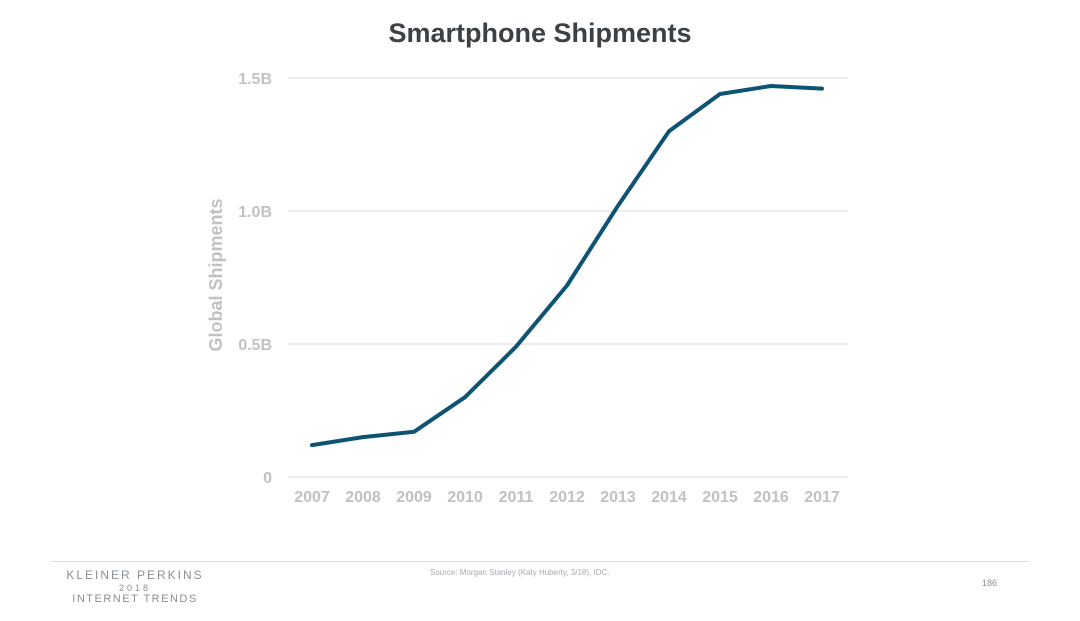  Describe the element at coordinates (216, 274) in the screenshot. I see `y-axis-label: Global Shipments` at that location.